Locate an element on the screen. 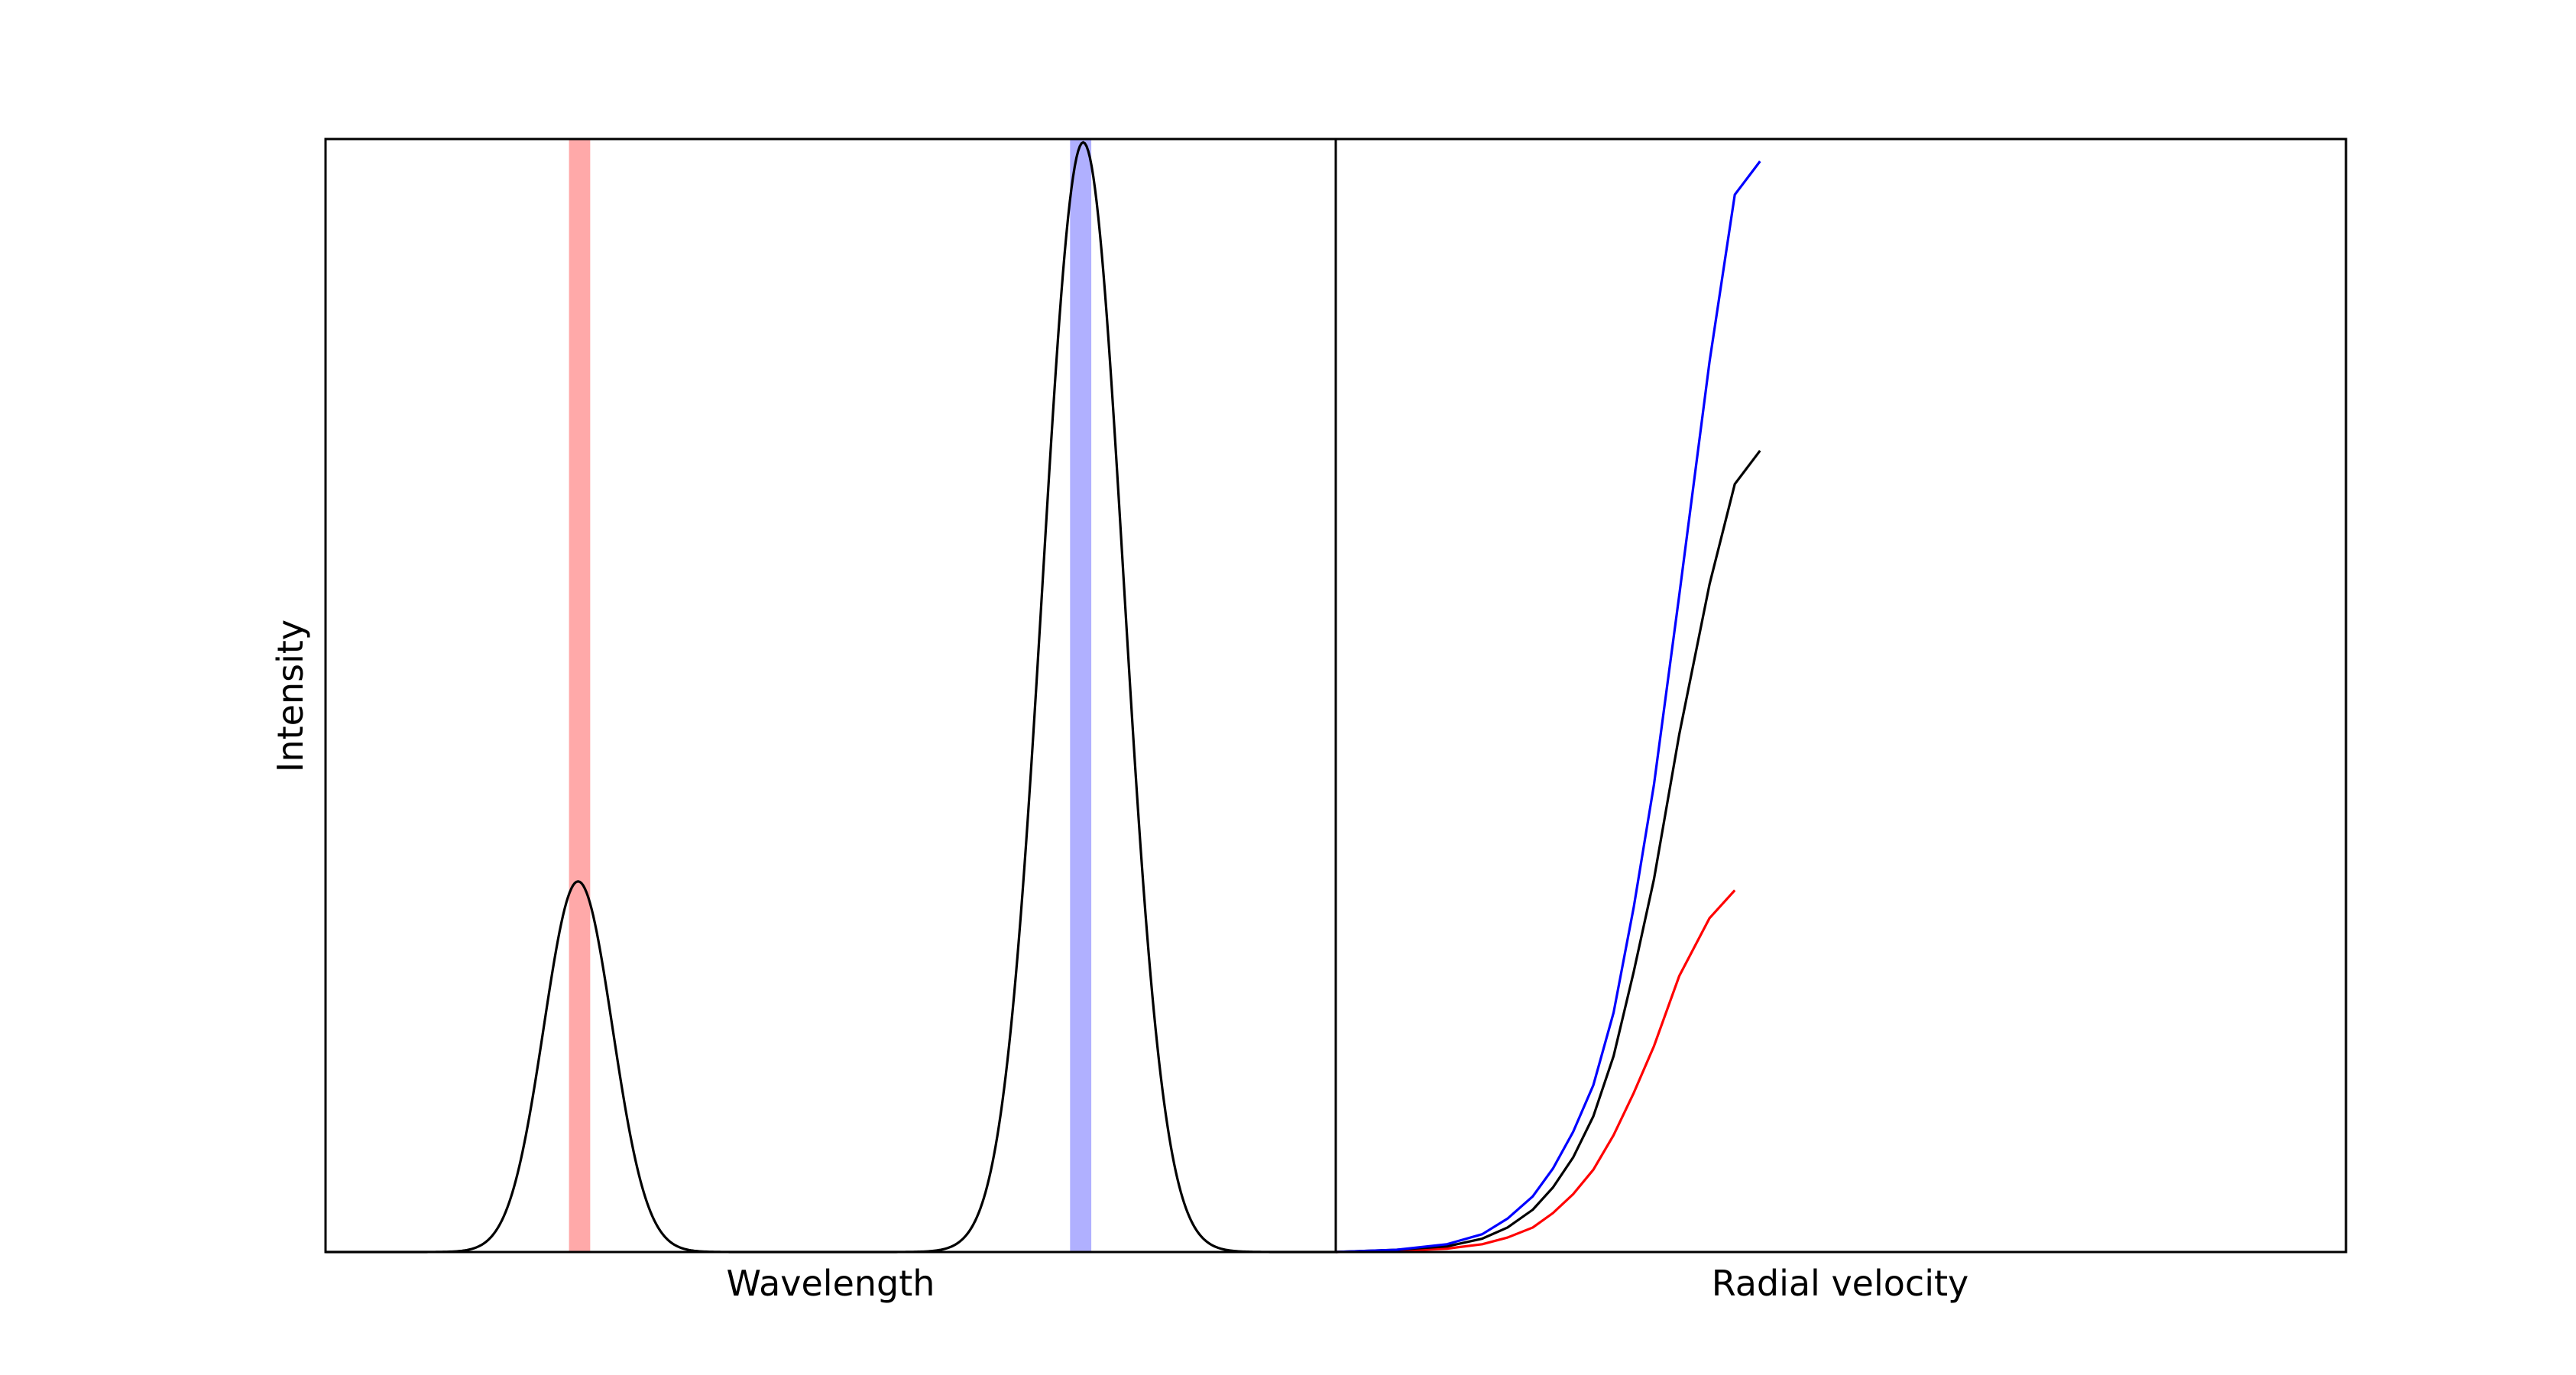 The width and height of the screenshot is (2576, 1375). y-axis-label-intensity: Intensity is located at coordinates (290, 696).